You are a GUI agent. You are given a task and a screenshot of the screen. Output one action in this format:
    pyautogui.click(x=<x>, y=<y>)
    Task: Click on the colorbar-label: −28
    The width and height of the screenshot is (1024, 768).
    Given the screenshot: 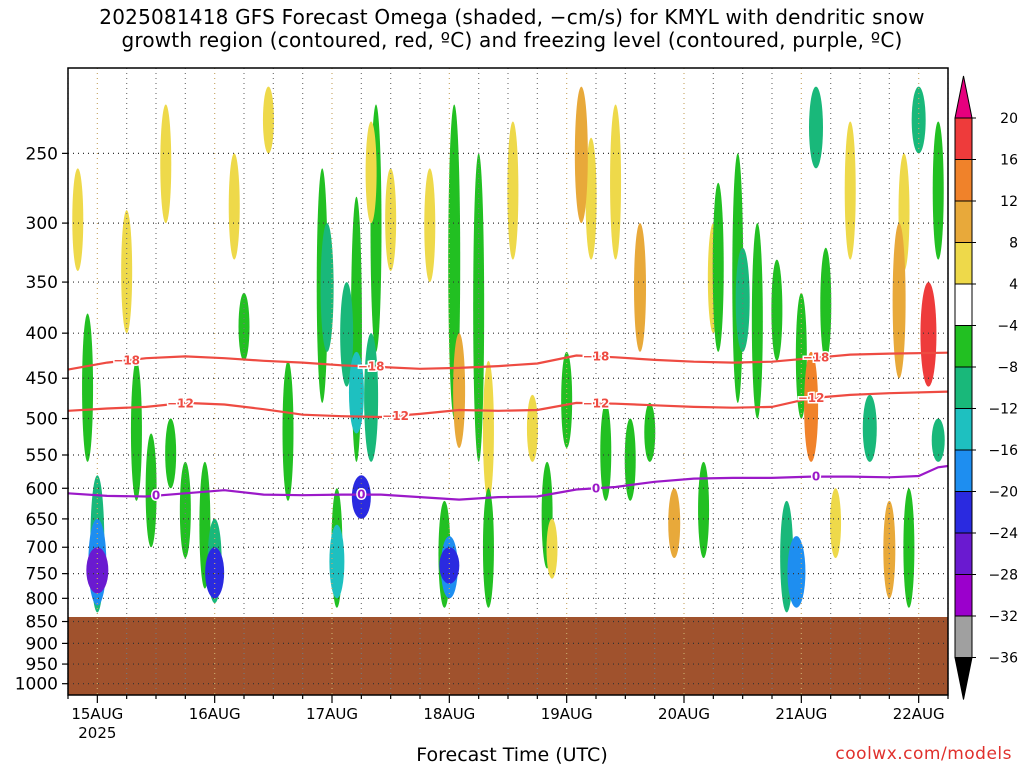 What is the action you would take?
    pyautogui.click(x=1003, y=576)
    